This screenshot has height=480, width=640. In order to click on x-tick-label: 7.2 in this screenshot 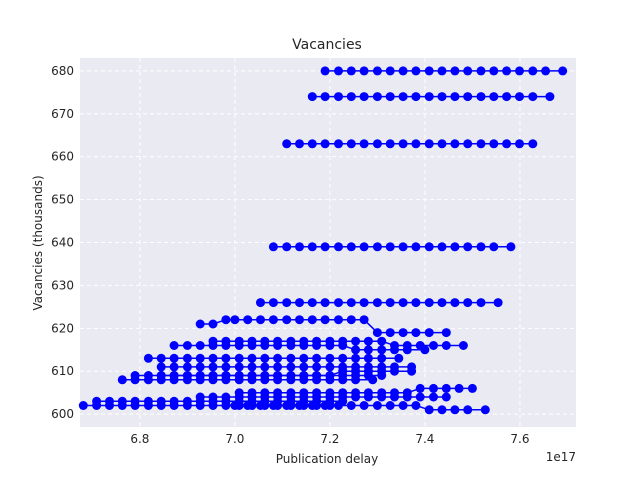, I will do `click(329, 439)`.